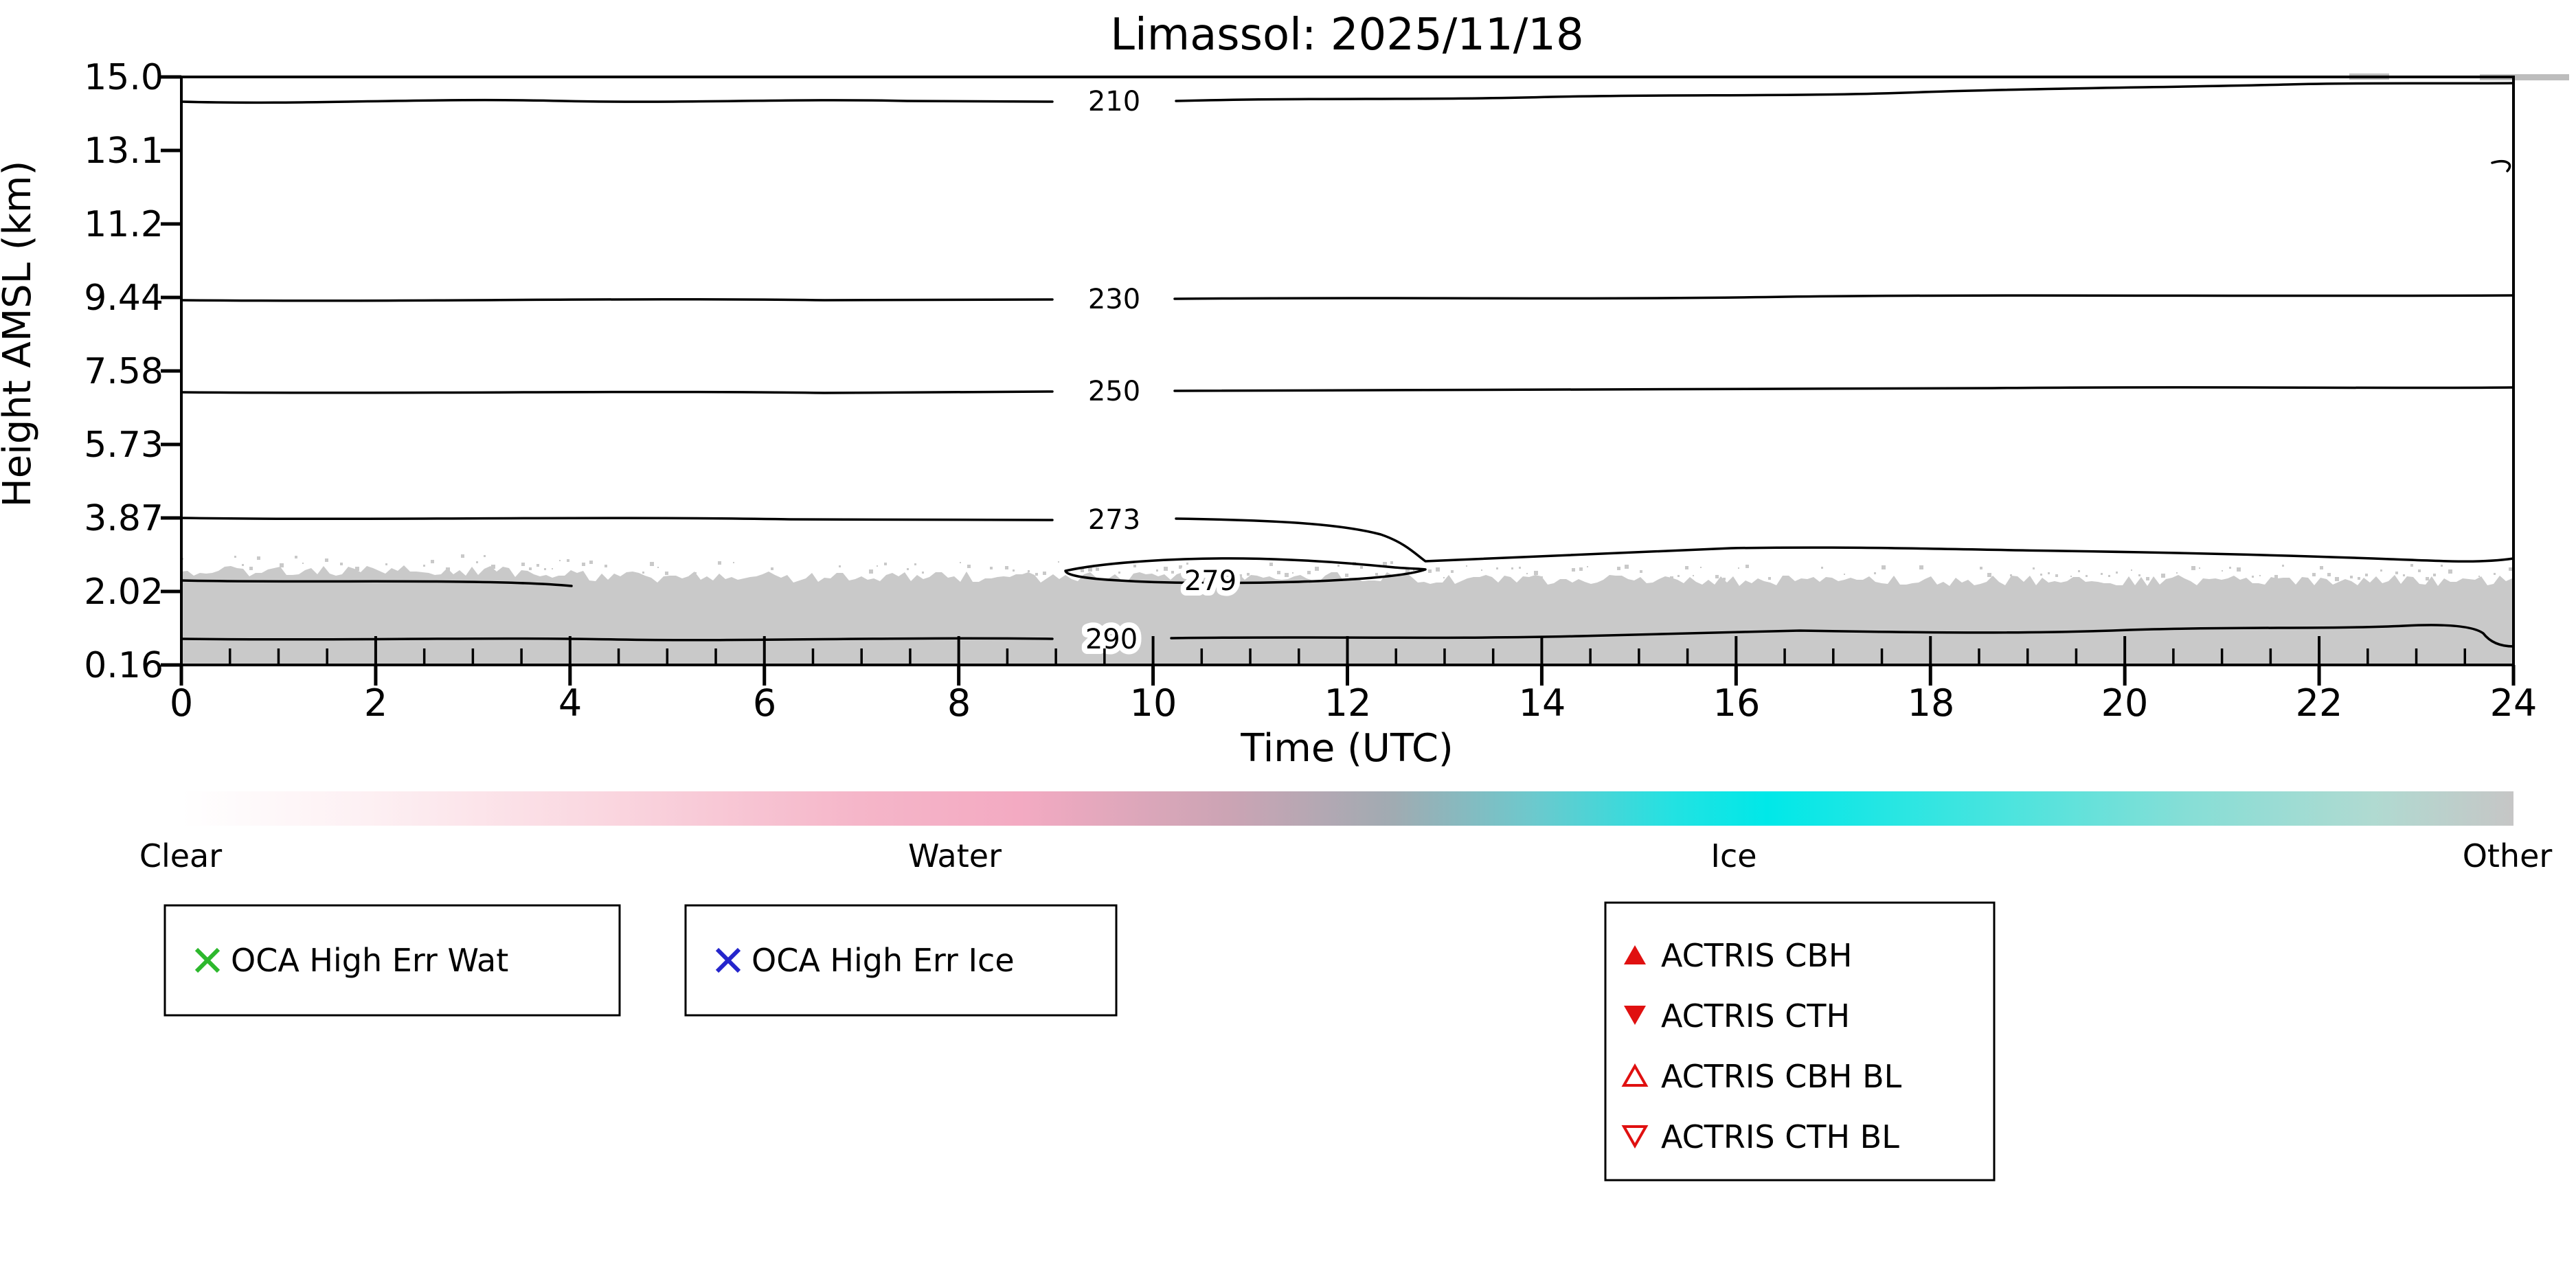 The width and height of the screenshot is (2576, 1288). Describe the element at coordinates (1161, 370) in the screenshot. I see `contour-labels: 210 230 250 273 279 290` at that location.